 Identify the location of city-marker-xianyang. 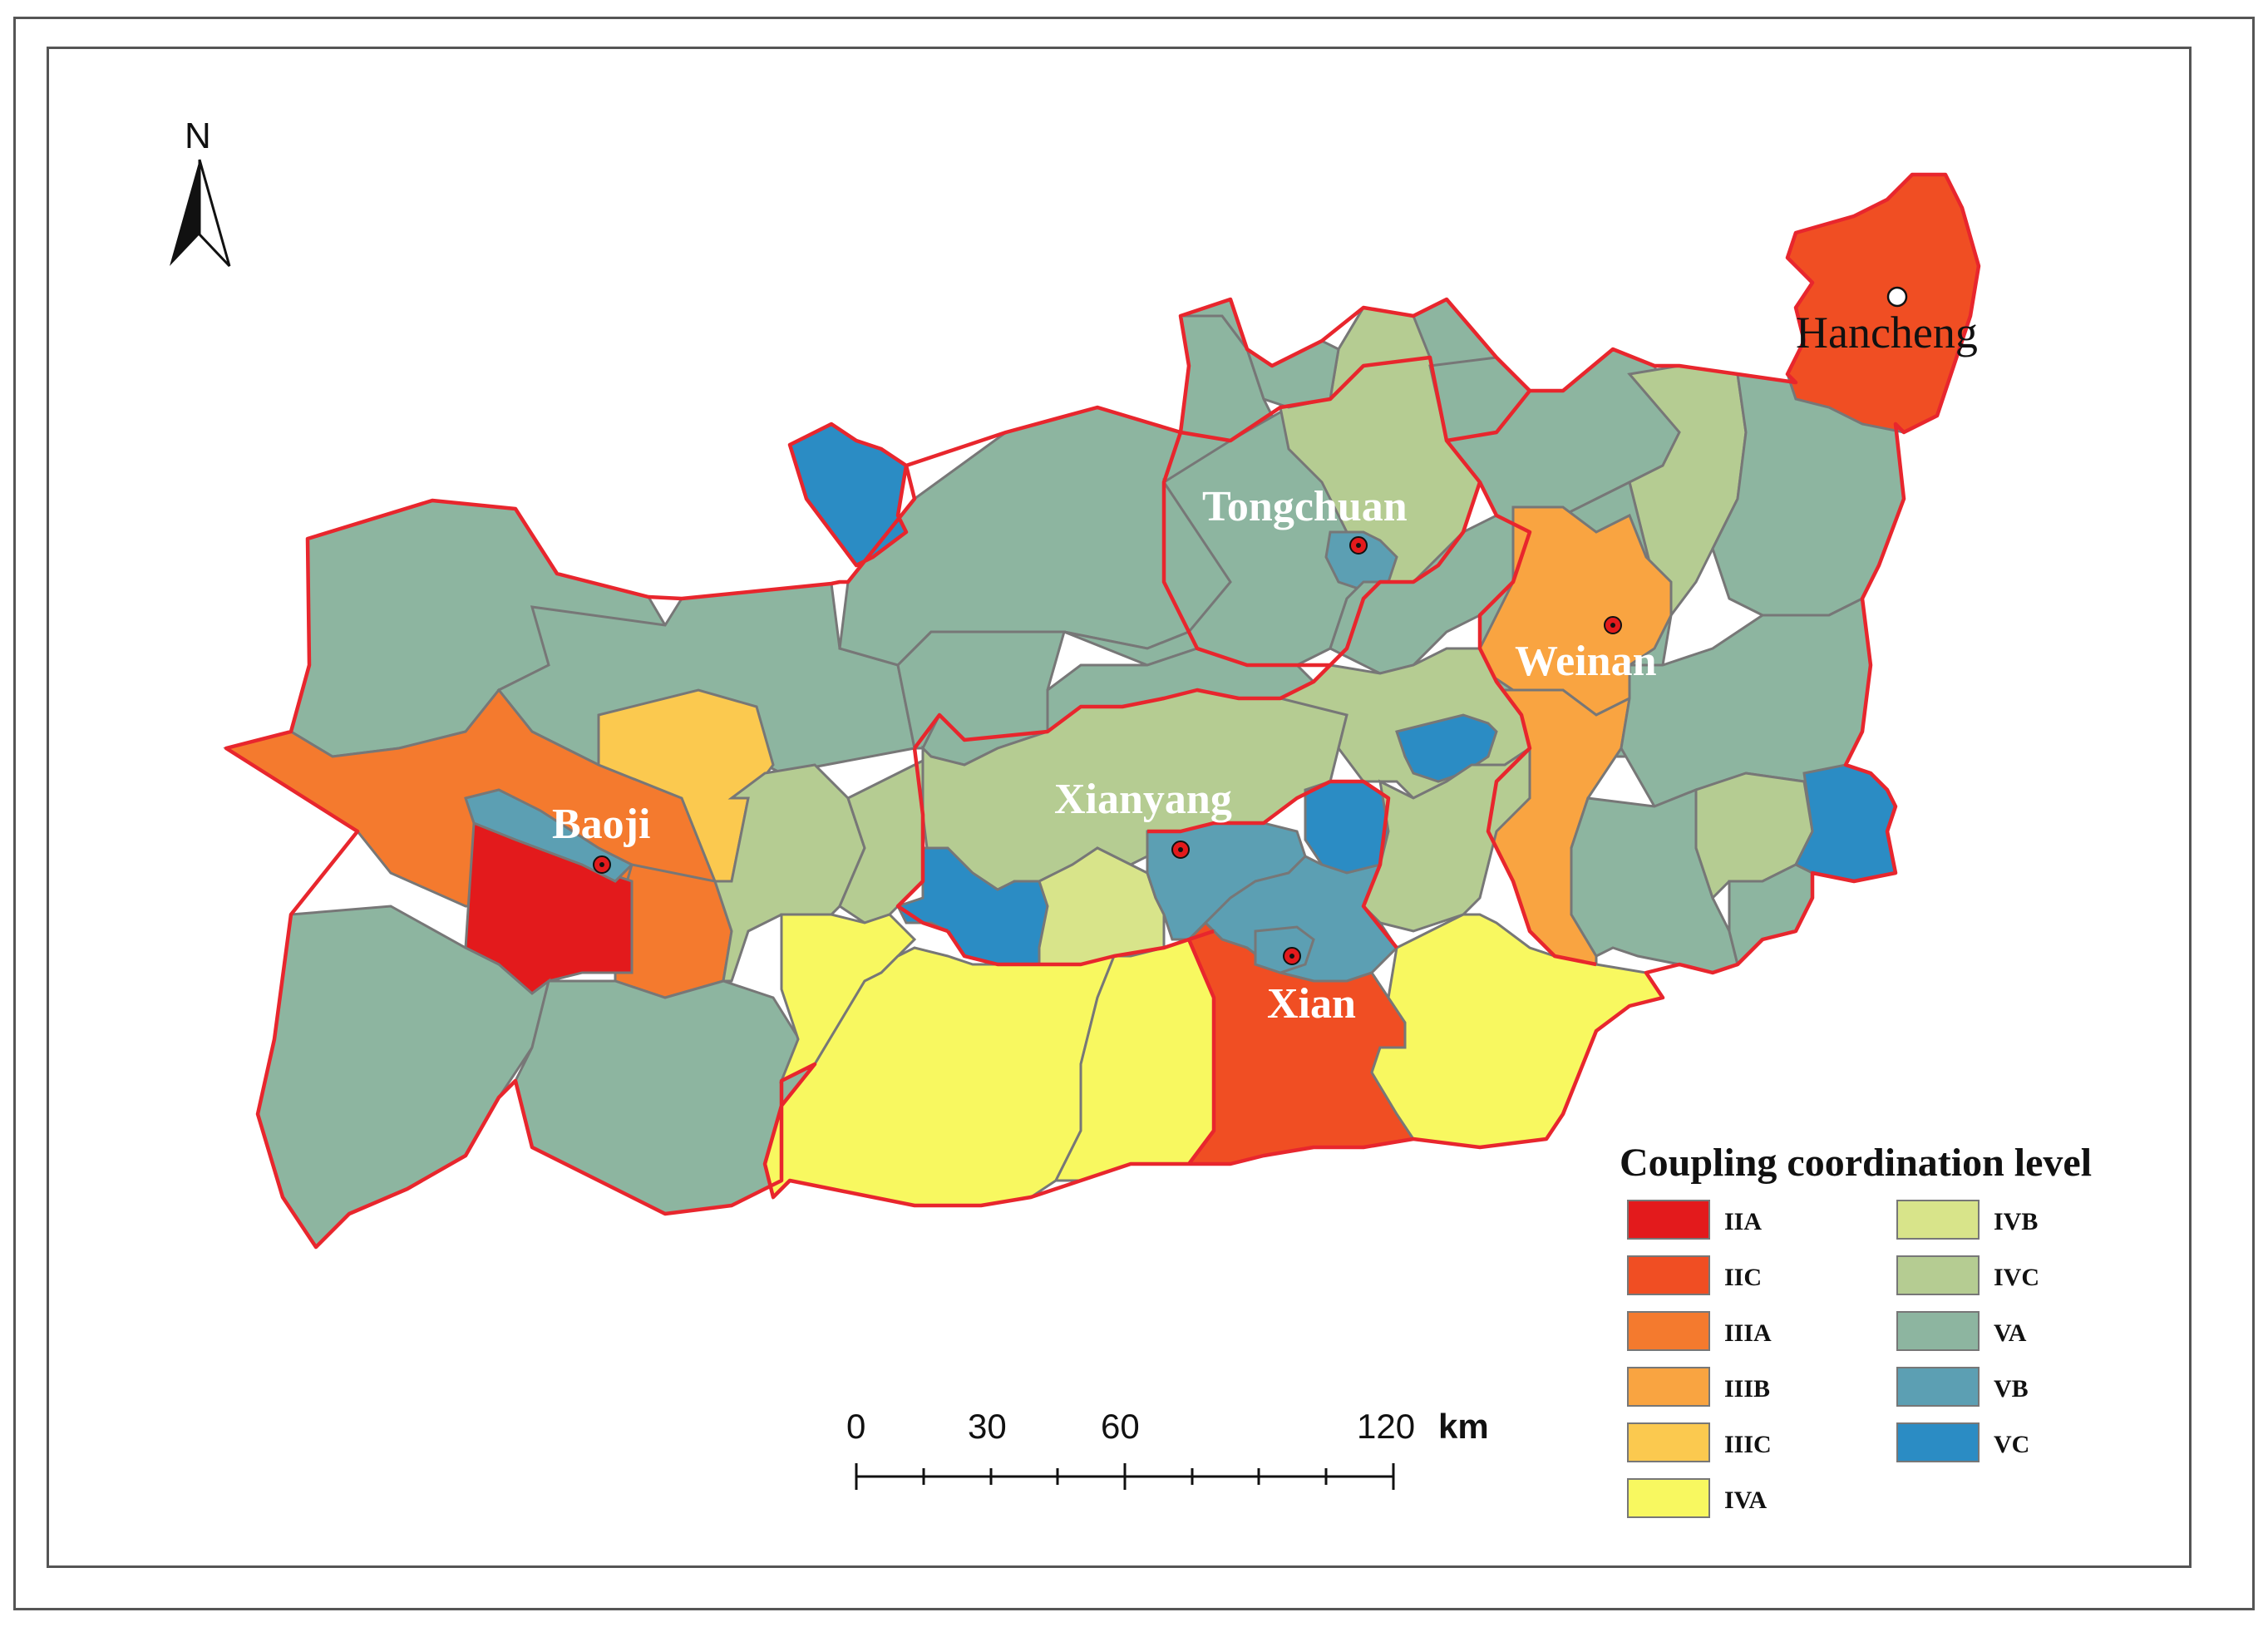
(1181, 850).